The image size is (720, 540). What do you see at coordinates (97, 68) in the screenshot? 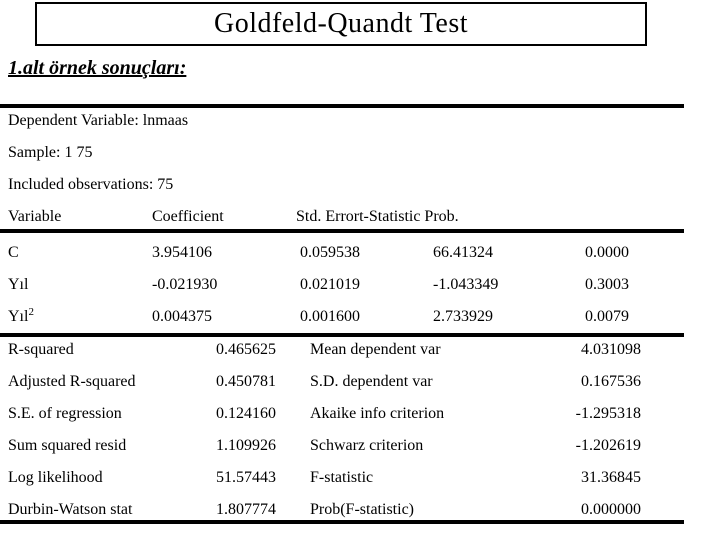
I see `section-heading: 1.alt örnek sonuçları:` at bounding box center [97, 68].